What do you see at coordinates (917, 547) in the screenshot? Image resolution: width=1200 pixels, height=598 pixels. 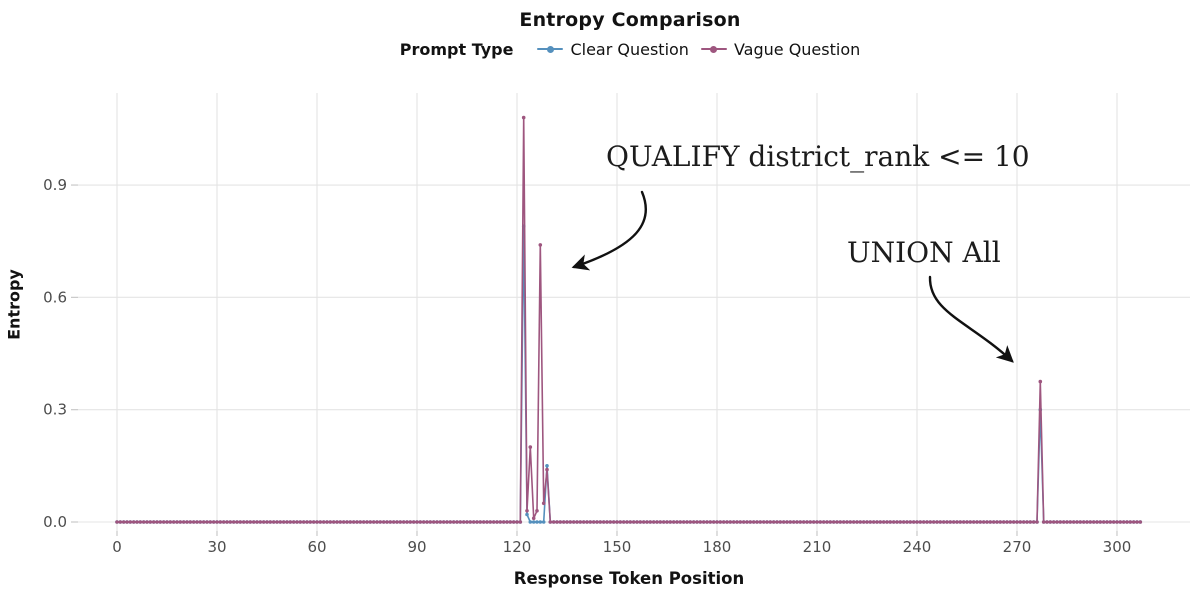 I see `x-tick-label: 240` at bounding box center [917, 547].